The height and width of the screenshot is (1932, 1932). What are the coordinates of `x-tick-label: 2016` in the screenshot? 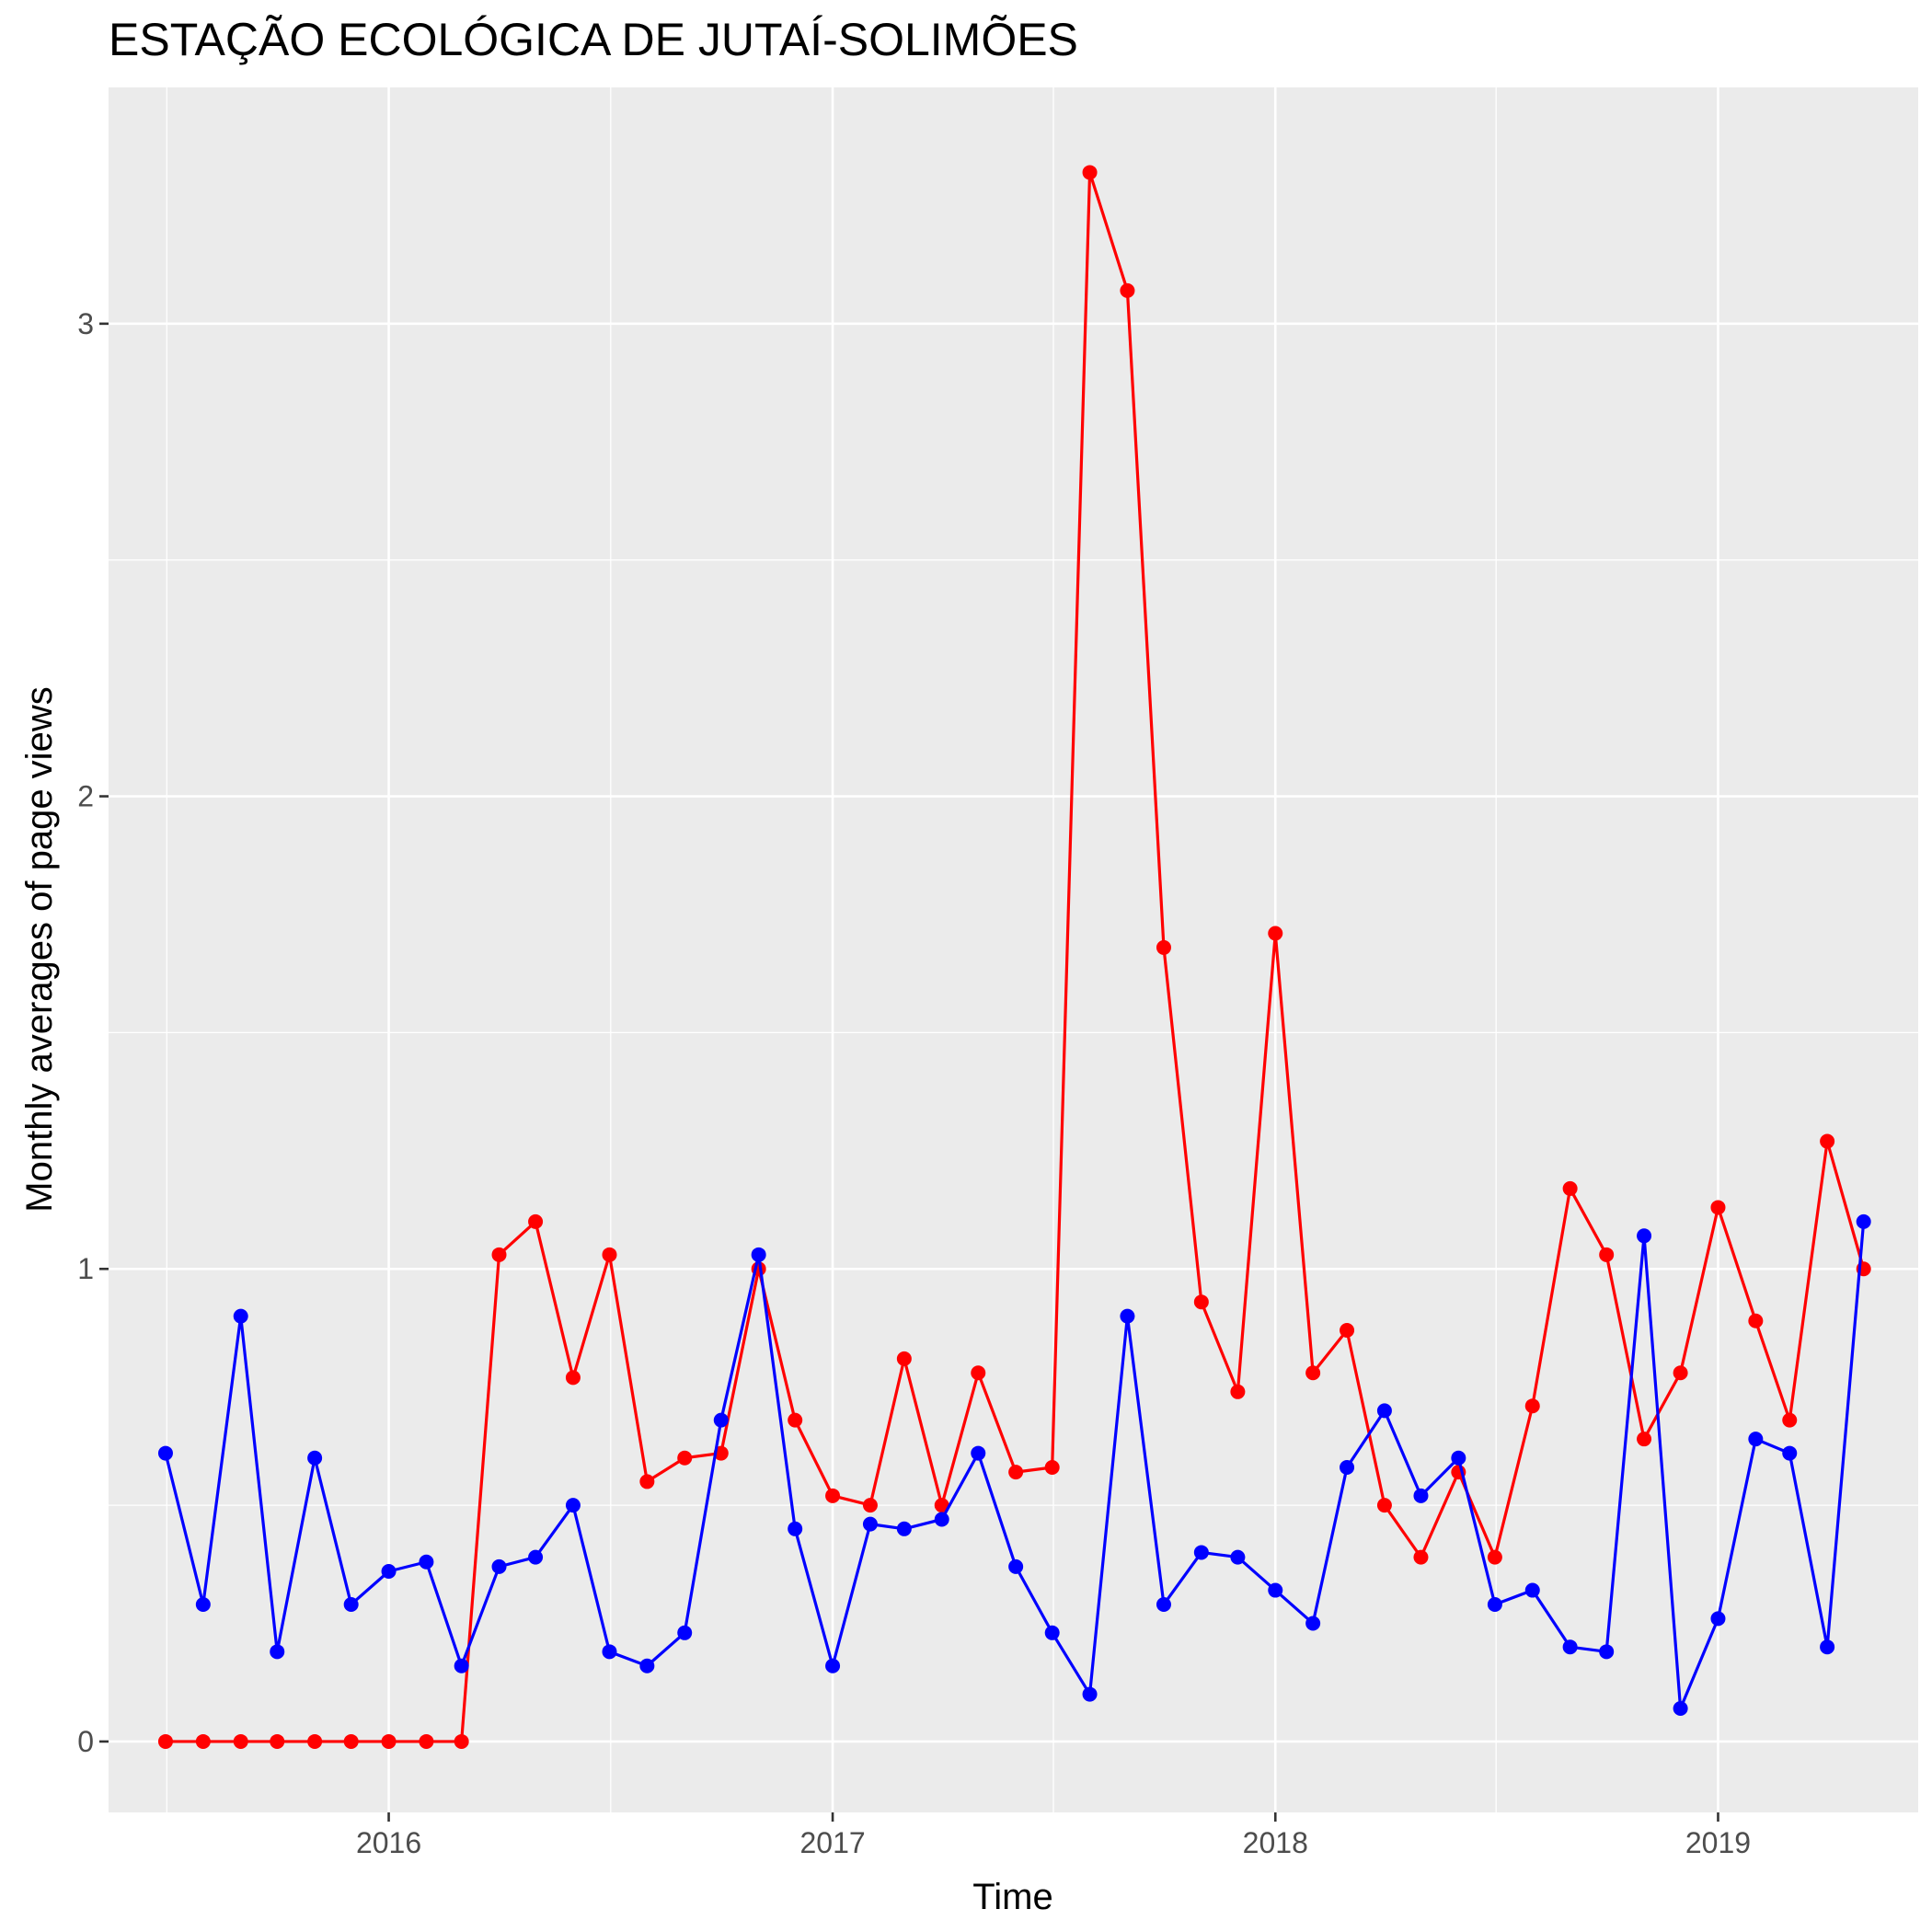 It's located at (388, 1842).